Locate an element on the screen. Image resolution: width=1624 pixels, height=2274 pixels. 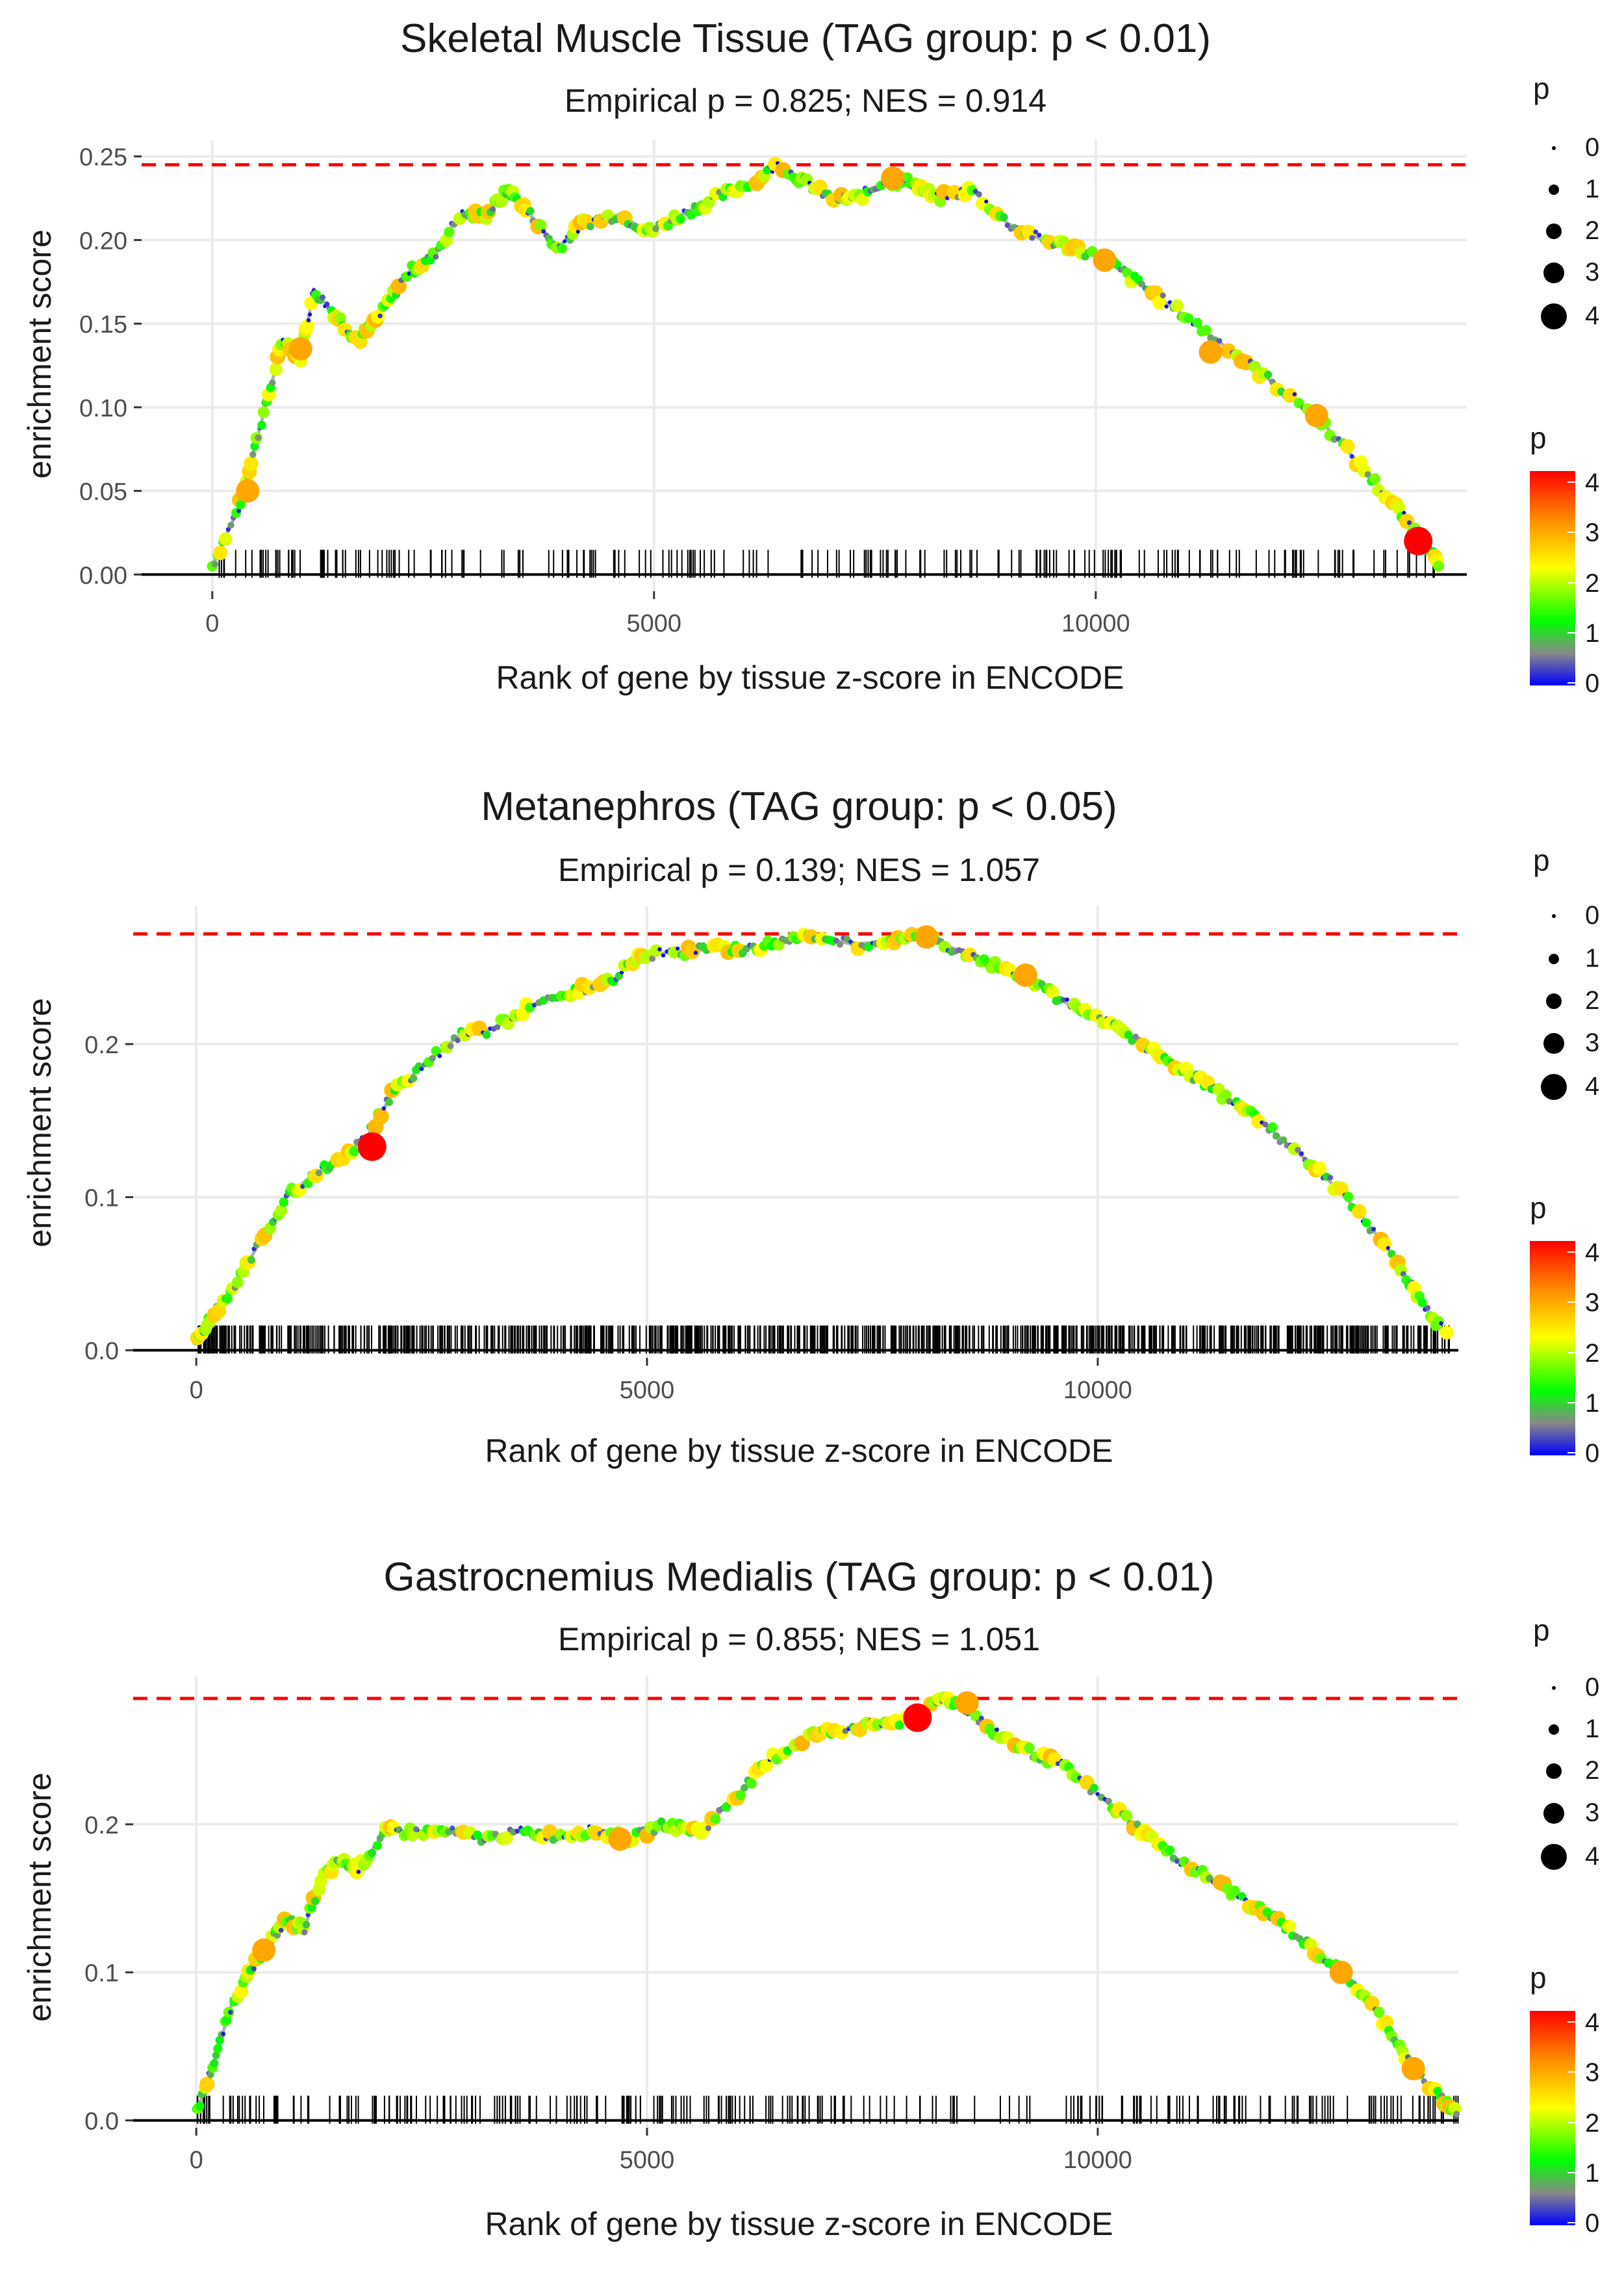
color-legend-label: 4 is located at coordinates (1592, 1252).